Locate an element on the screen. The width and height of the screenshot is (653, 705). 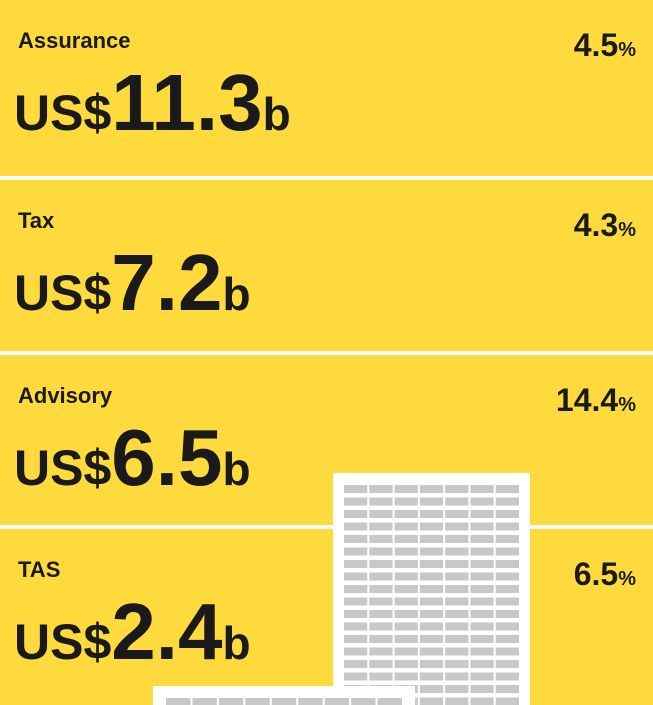
amount: 6.5 is located at coordinates (166, 457).